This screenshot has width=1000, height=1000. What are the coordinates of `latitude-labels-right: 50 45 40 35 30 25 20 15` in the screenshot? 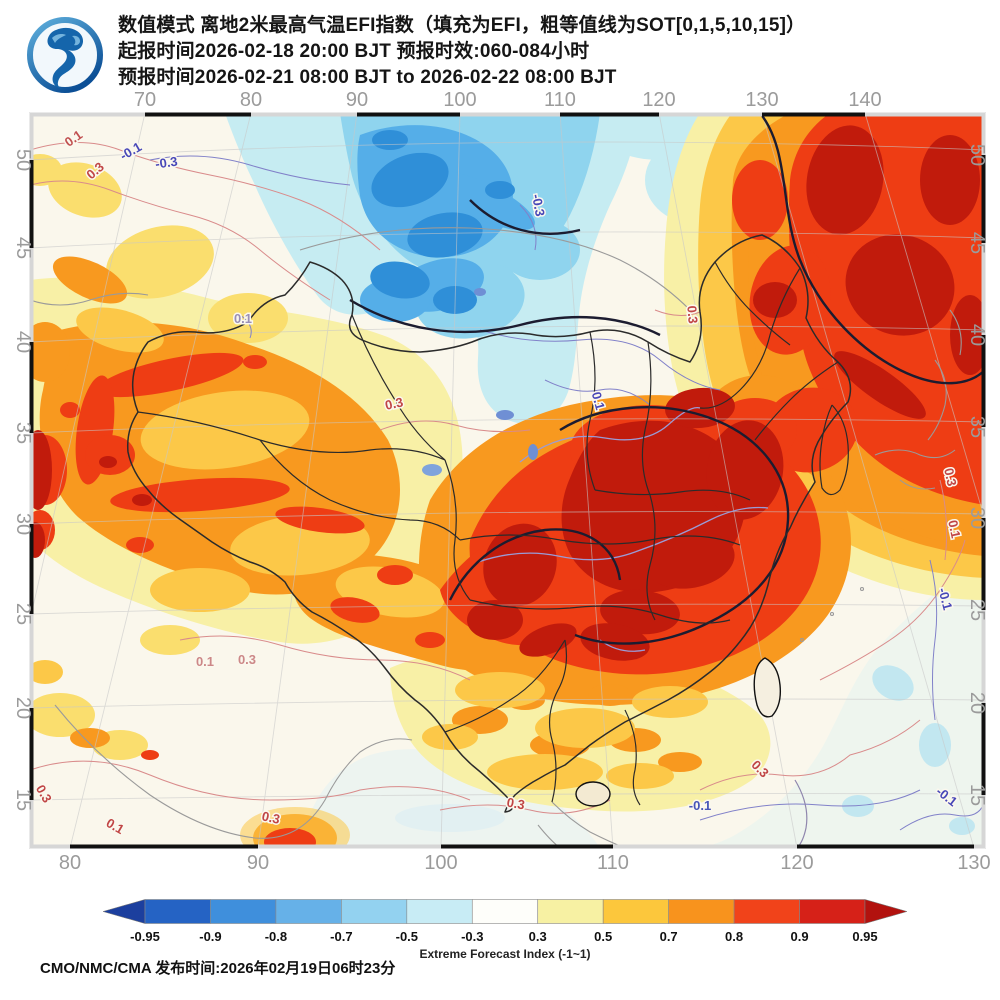 It's located at (977, 475).